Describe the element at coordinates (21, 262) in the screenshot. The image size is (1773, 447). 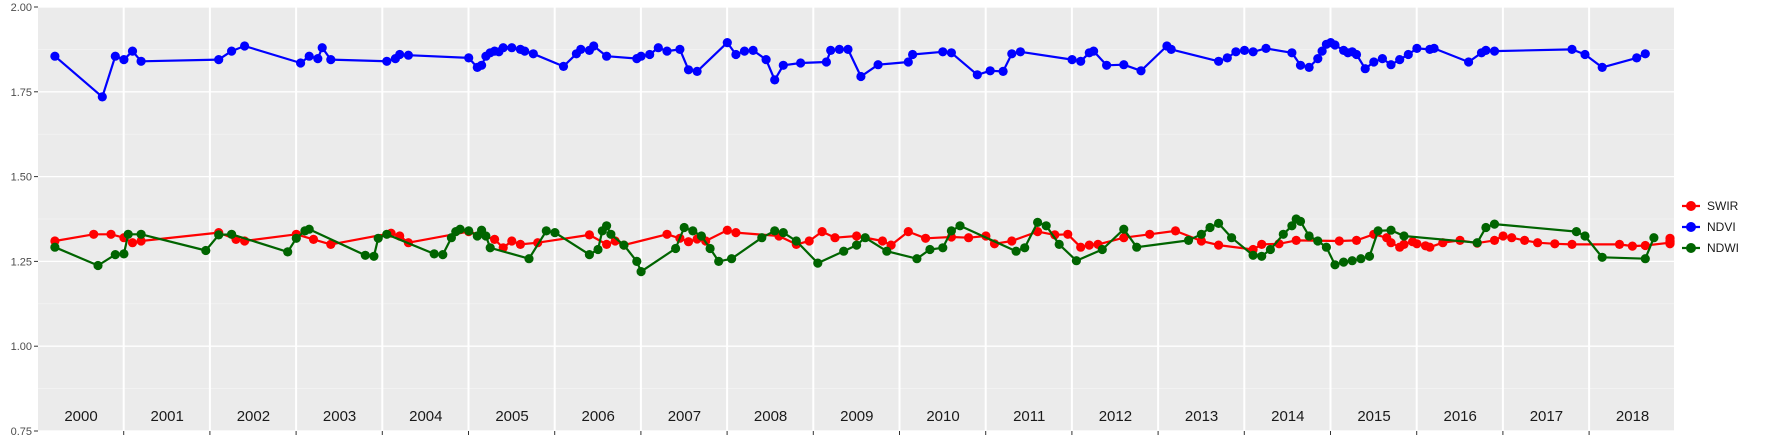
I see `y-tick-label: 1.25` at that location.